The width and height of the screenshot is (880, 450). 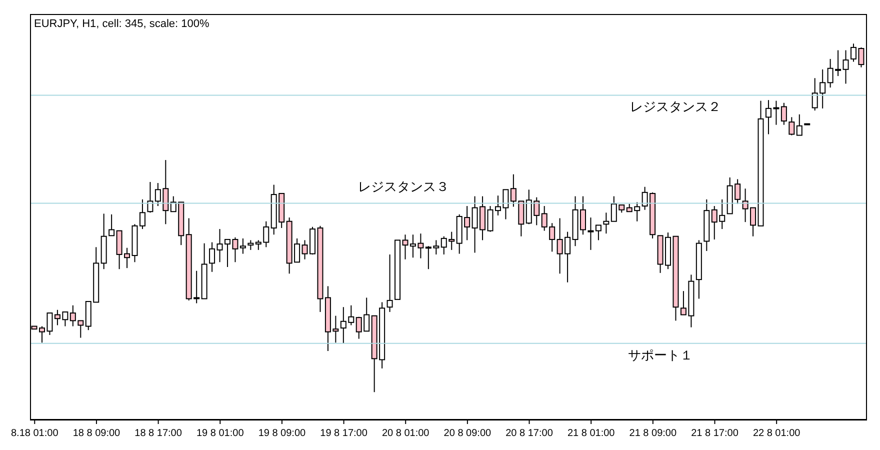 I want to click on x-tick-label: 8.18 01:00, so click(x=35, y=433).